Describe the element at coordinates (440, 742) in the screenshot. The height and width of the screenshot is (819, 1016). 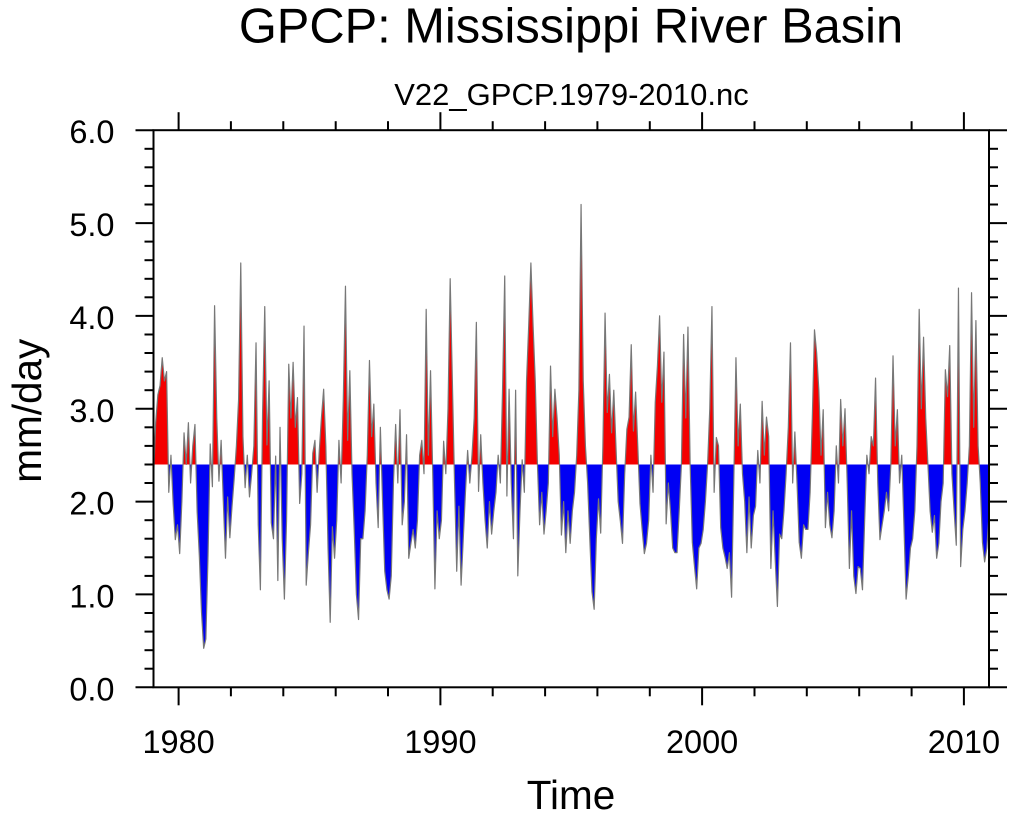
I see `svg-text: 1990` at that location.